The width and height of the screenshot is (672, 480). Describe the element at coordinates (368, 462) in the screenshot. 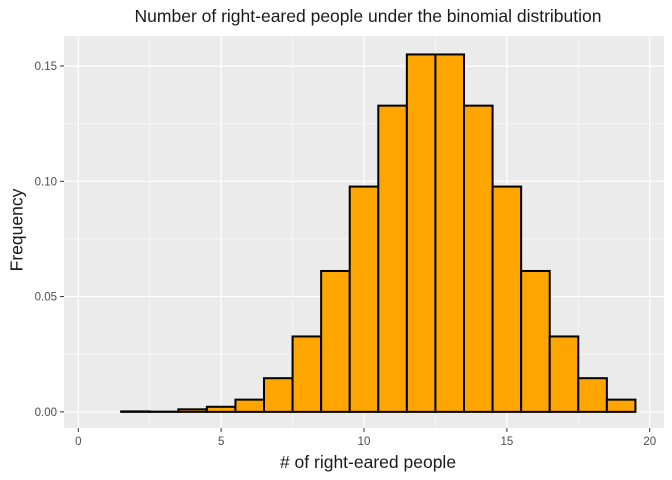

I see `x-axis-title: # of right-eared people` at that location.